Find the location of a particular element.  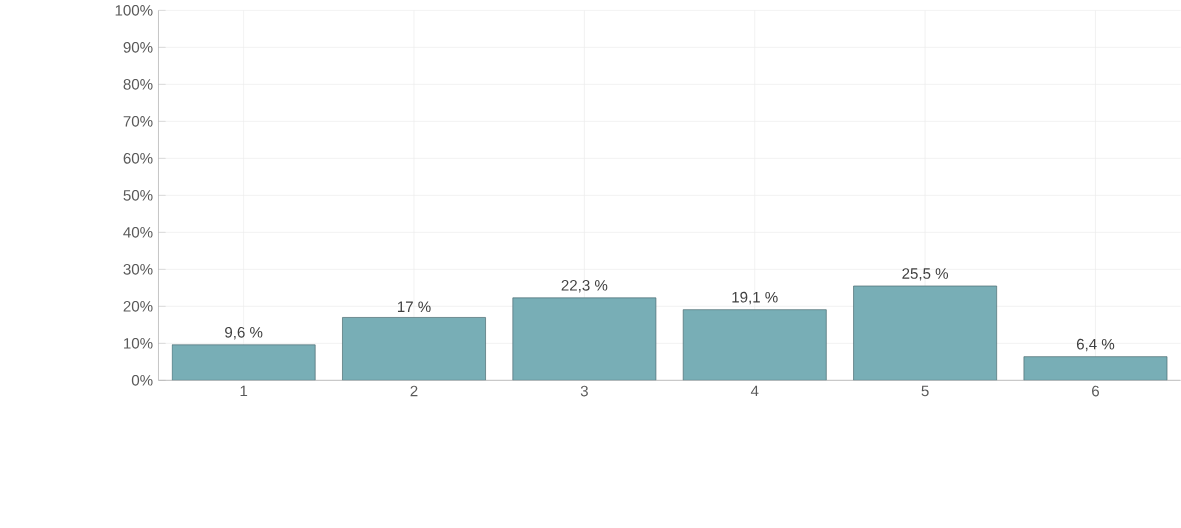

y-tick-label: 90% is located at coordinates (138, 47).